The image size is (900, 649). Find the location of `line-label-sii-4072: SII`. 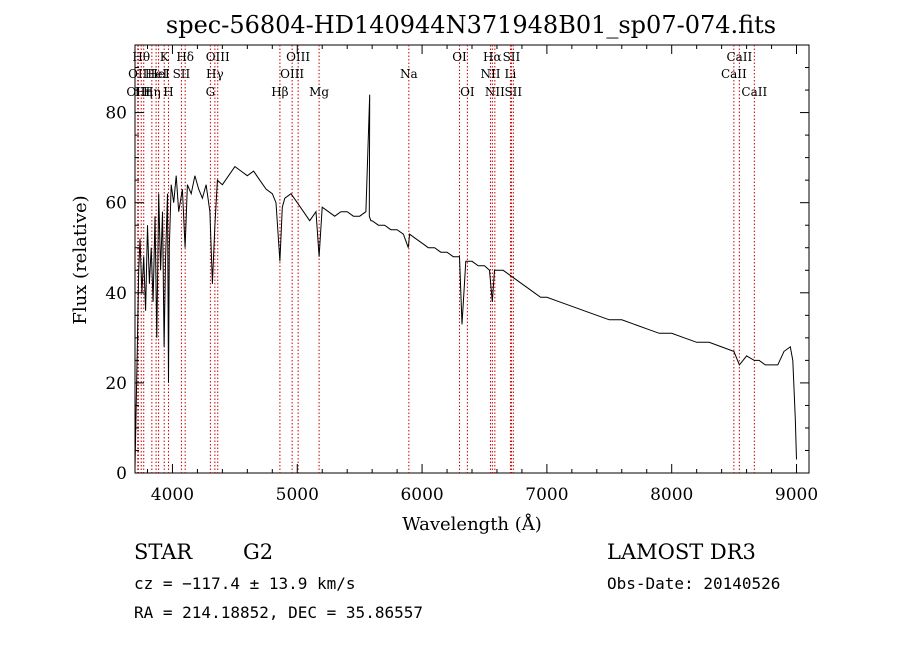

line-label-sii-4072: SII is located at coordinates (182, 74).